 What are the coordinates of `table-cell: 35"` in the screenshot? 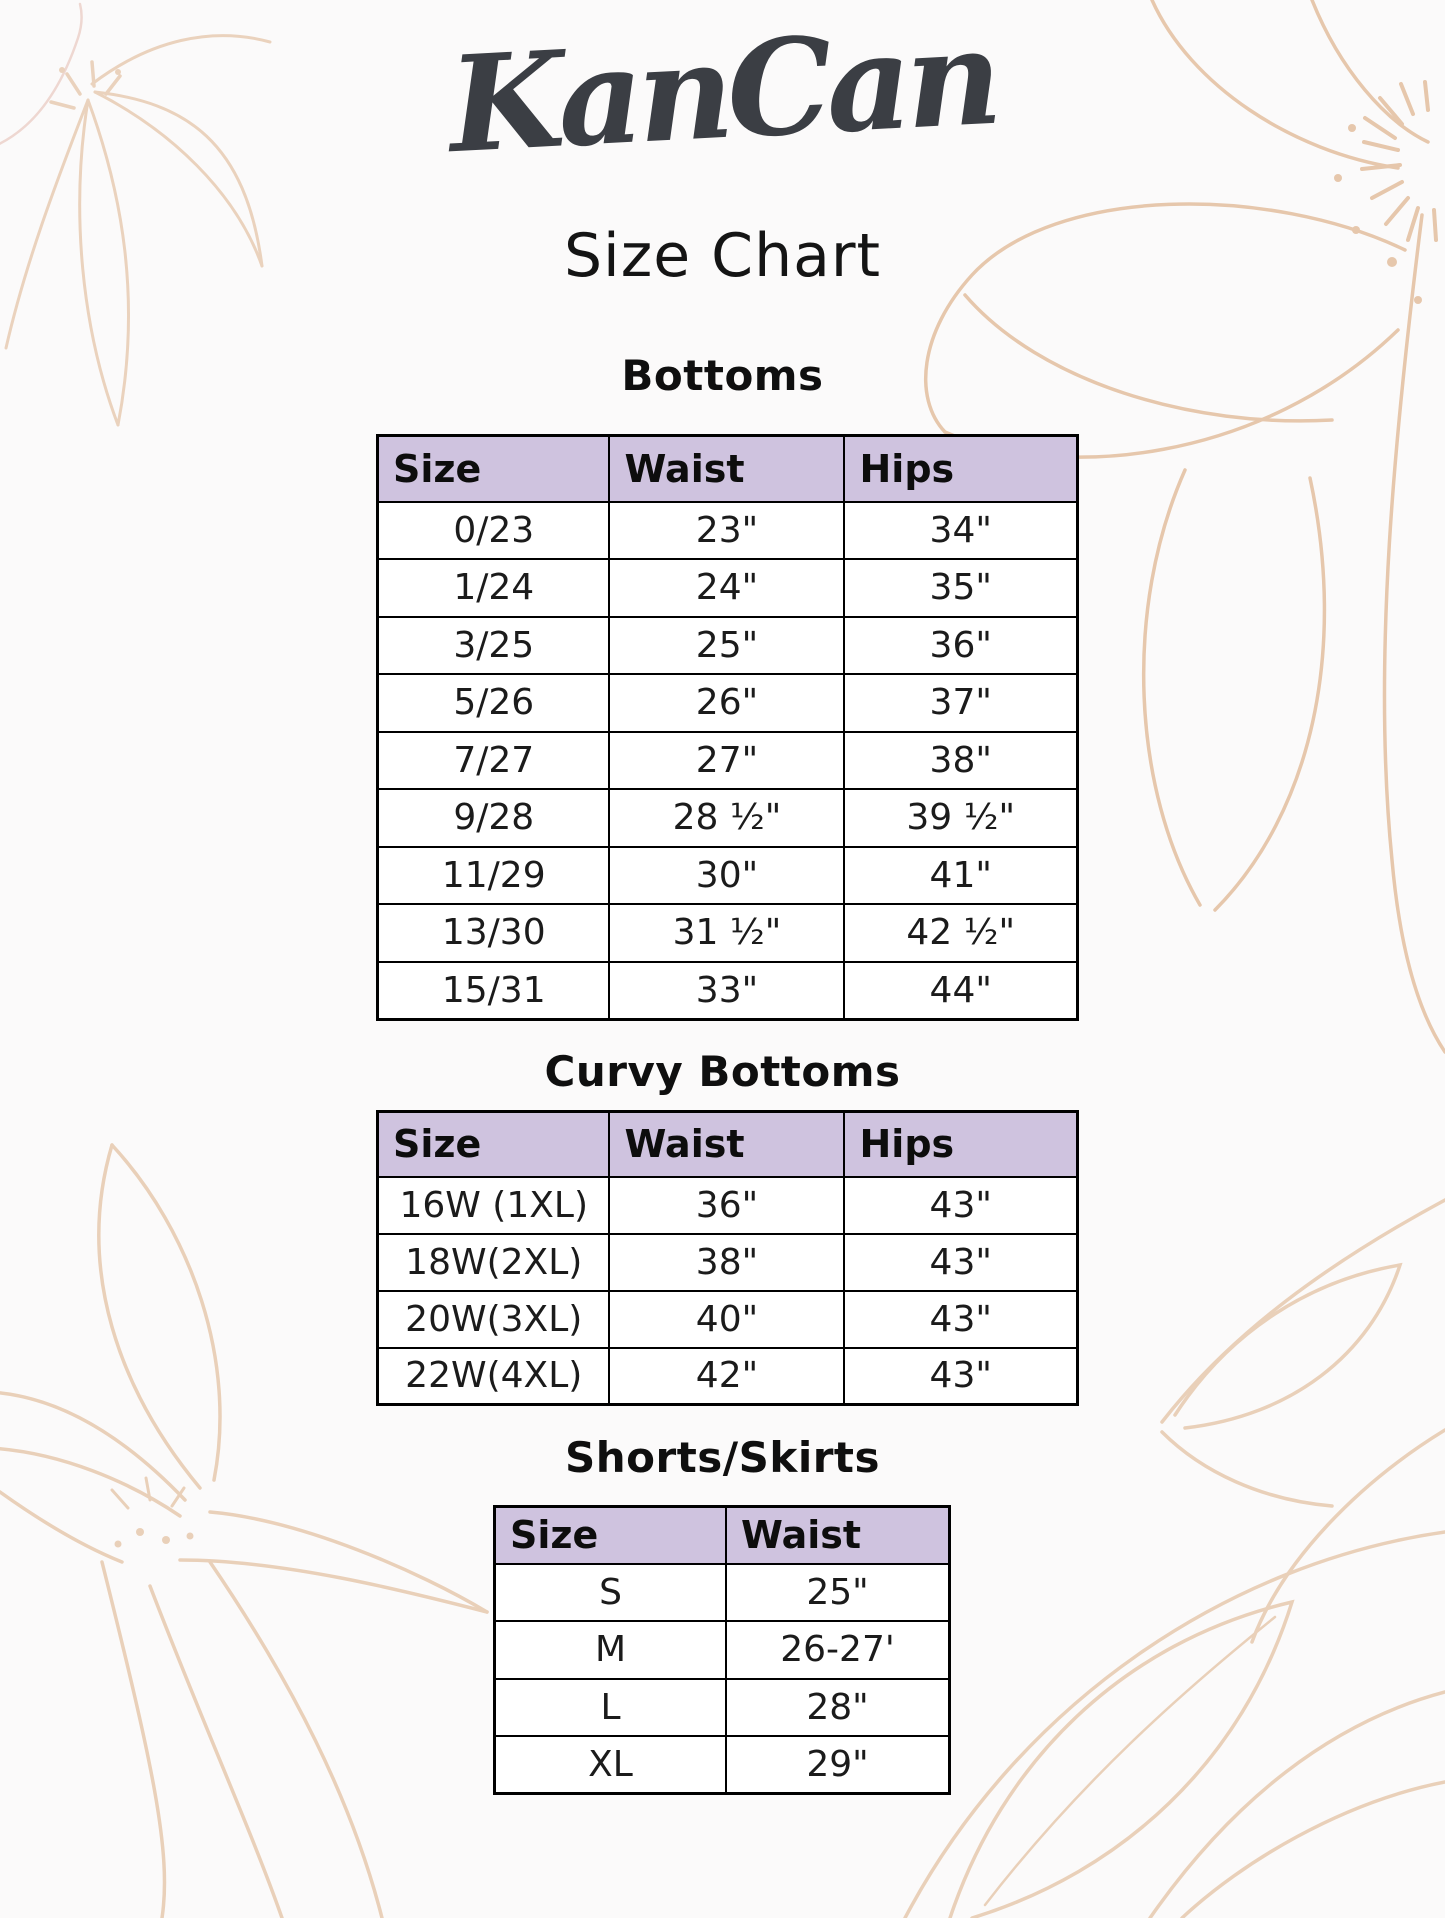 It's located at (961, 588).